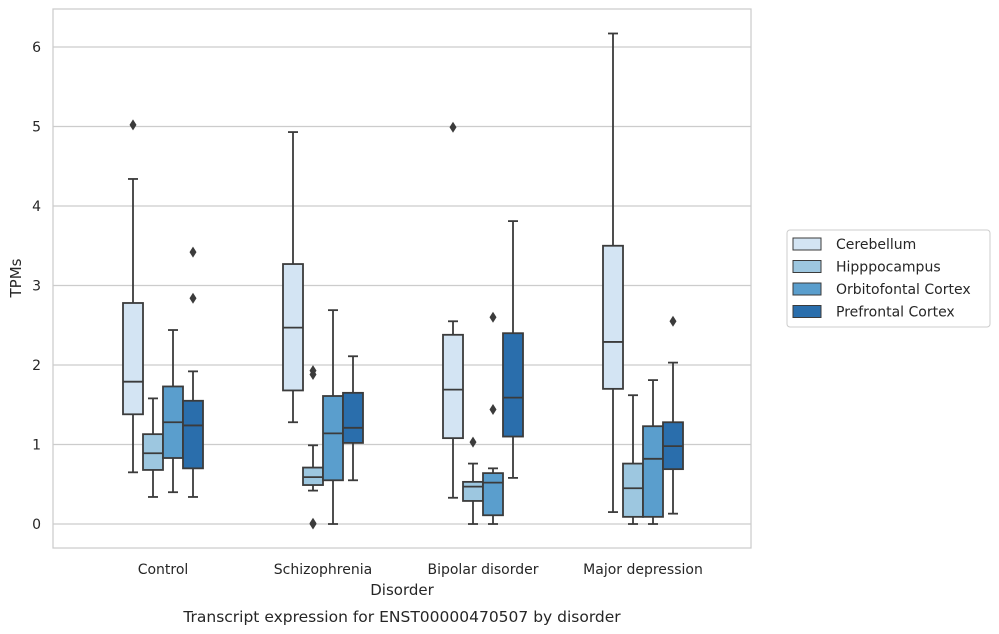  What do you see at coordinates (876, 245) in the screenshot?
I see `legend-label: Cerebellum` at bounding box center [876, 245].